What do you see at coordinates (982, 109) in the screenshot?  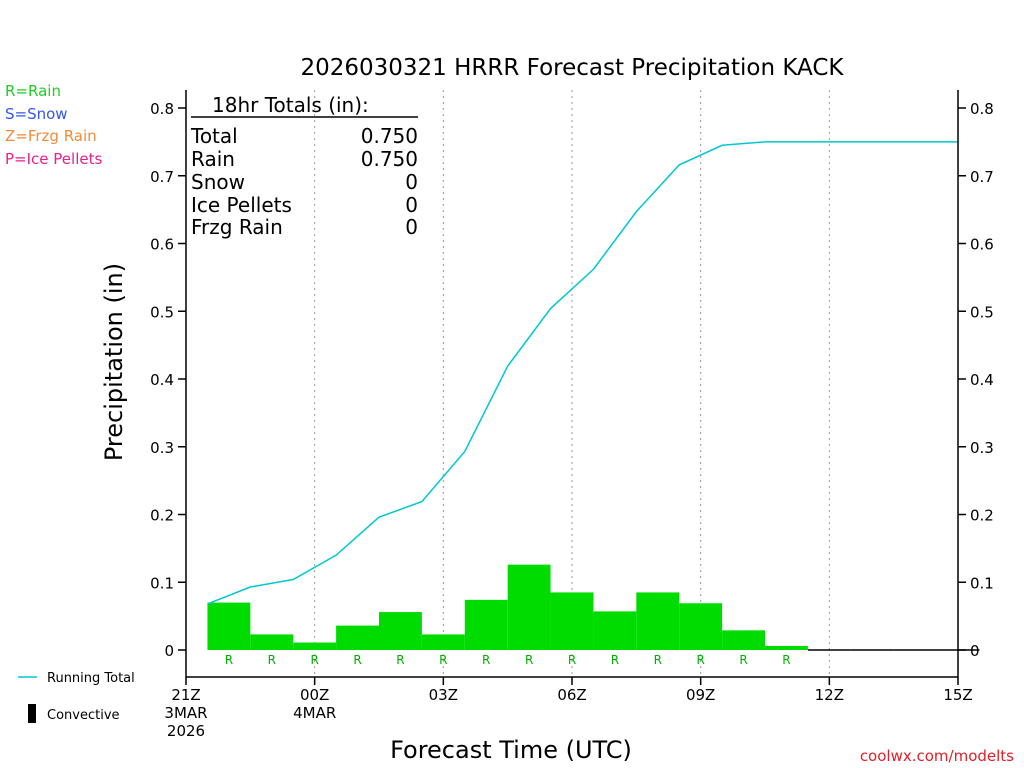 I see `y-tick-label-right-8: 0.8` at bounding box center [982, 109].